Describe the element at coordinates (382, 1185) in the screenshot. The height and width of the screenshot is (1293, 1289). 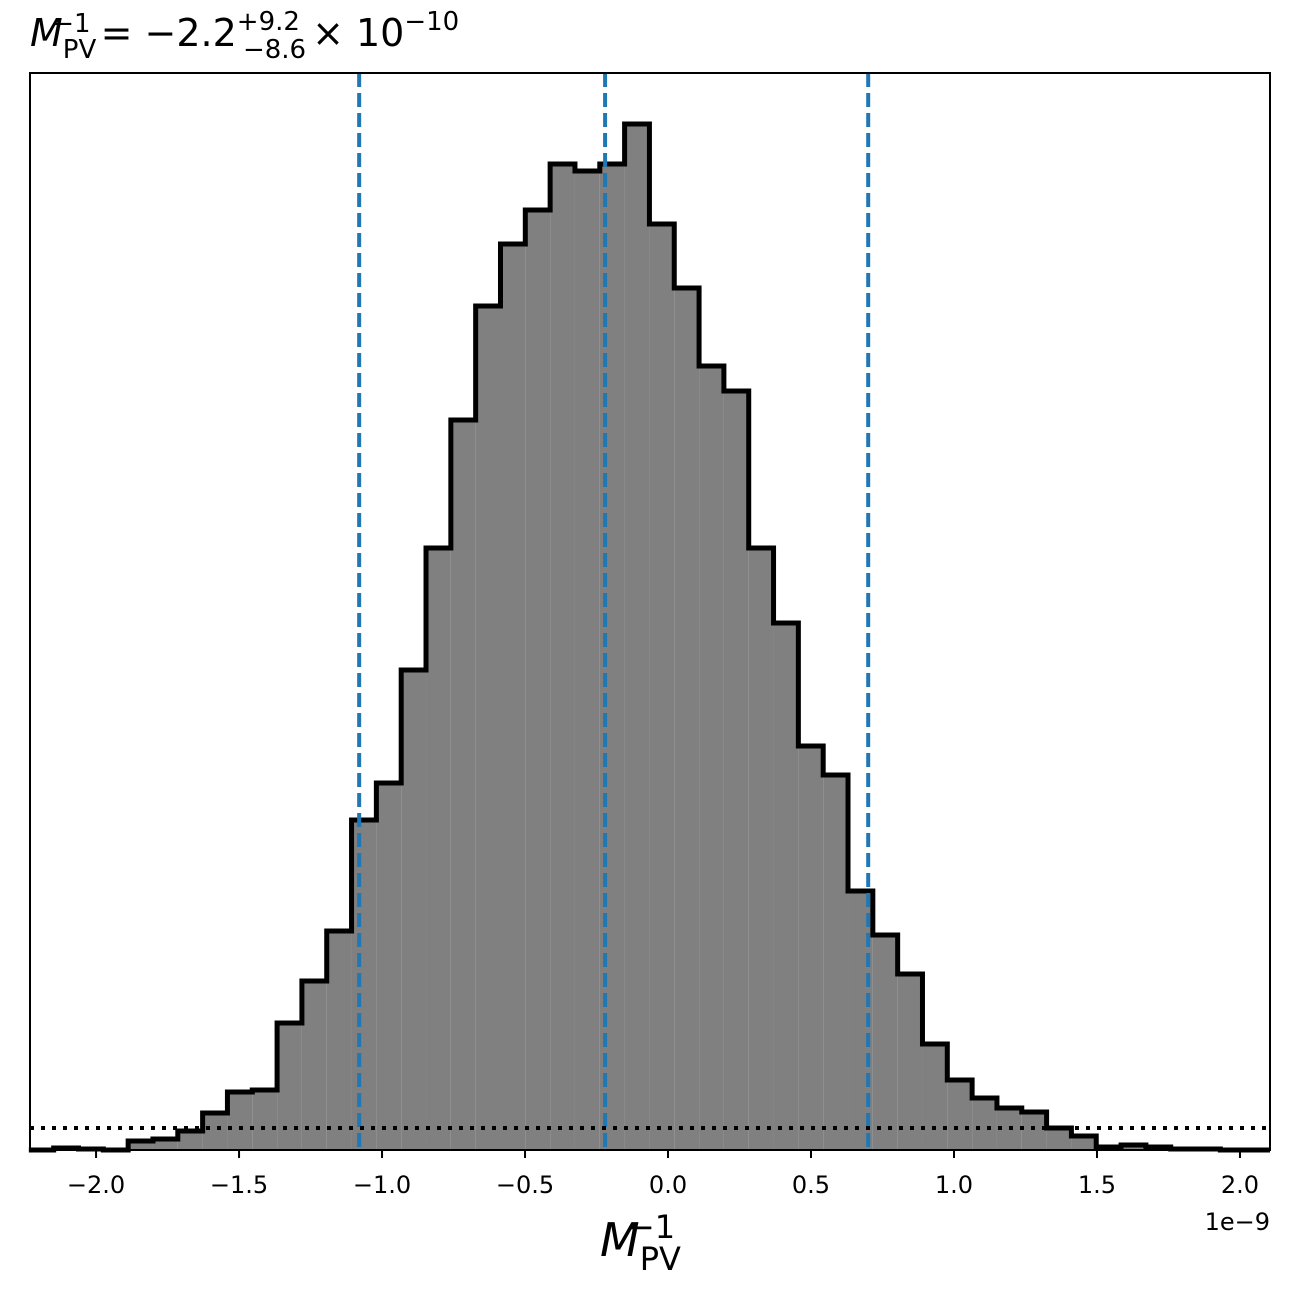
I see `x-tick-label: −1.0` at that location.